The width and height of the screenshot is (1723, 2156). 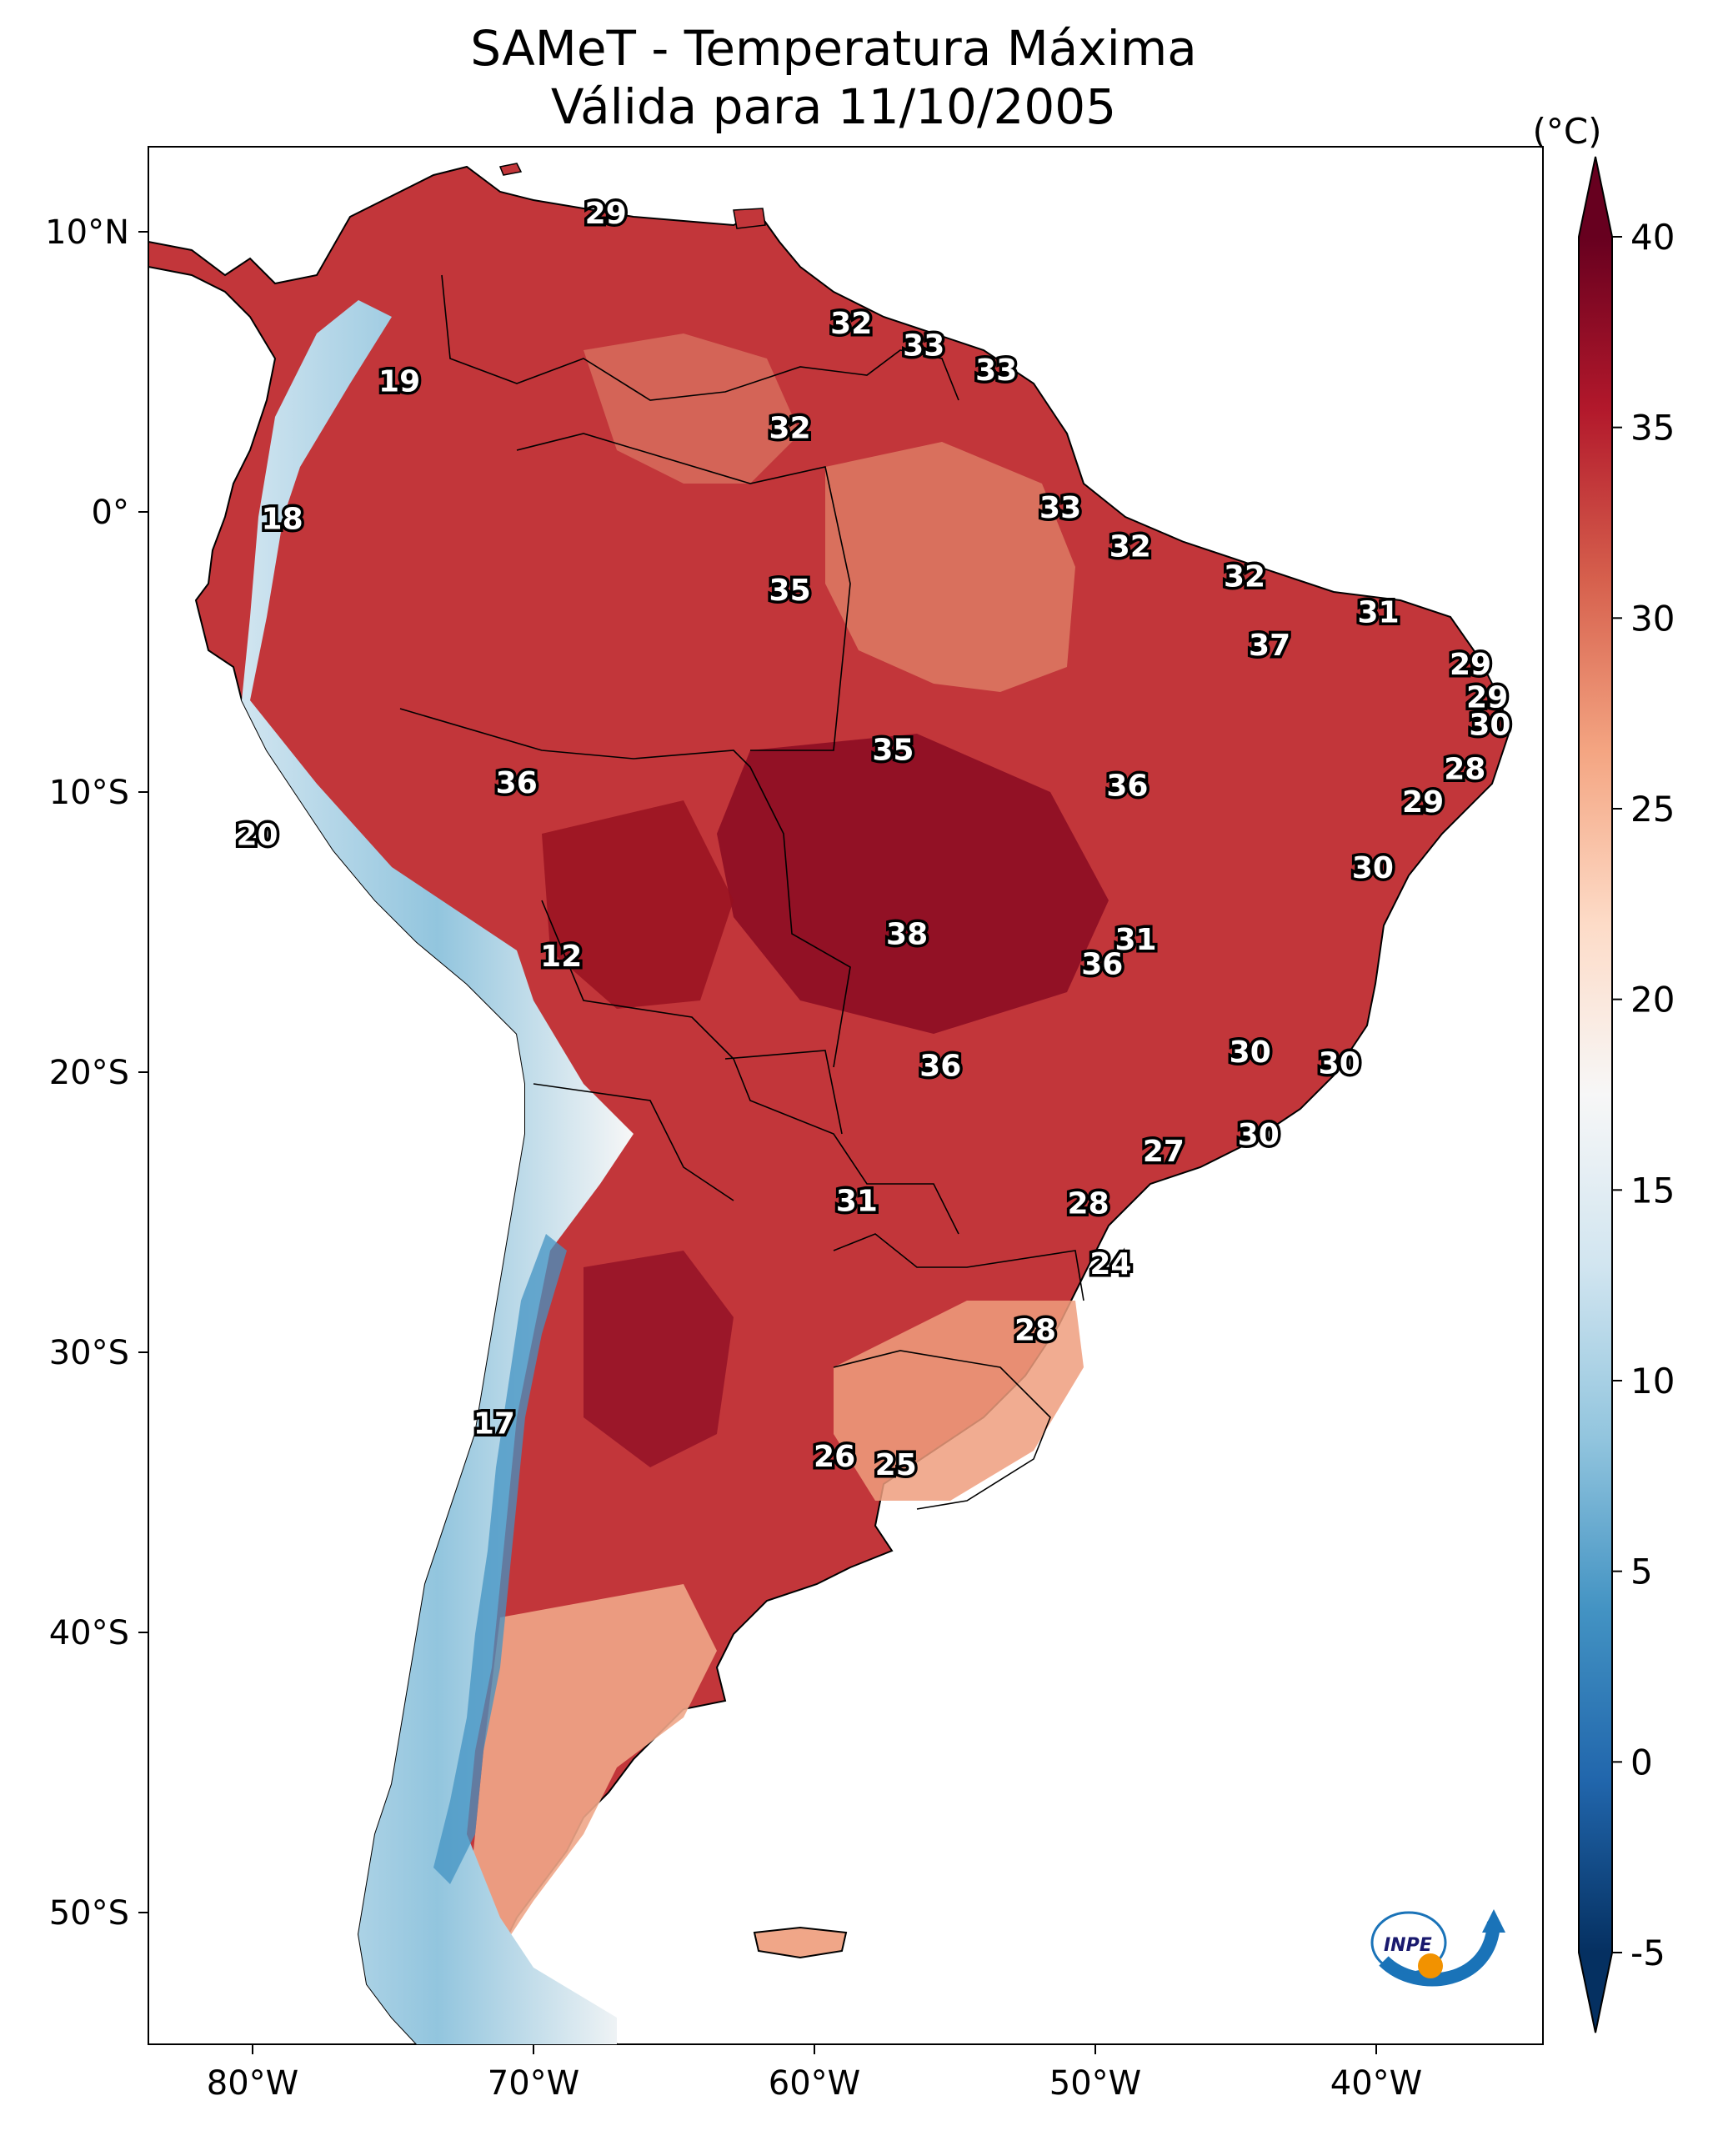 What do you see at coordinates (1494, 1921) in the screenshot?
I see `inpe-logo-arrow-icon` at bounding box center [1494, 1921].